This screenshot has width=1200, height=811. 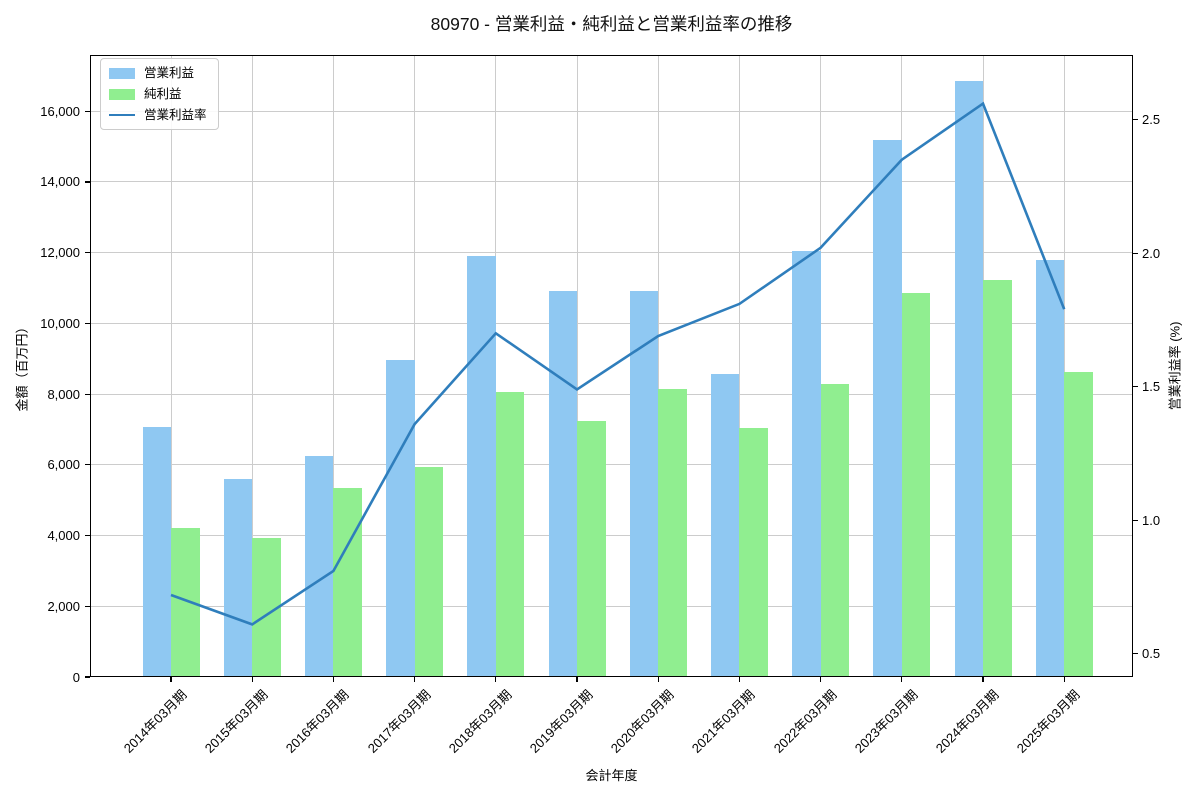 What do you see at coordinates (672, 533) in the screenshot?
I see `bar-純利益-2020年03月期` at bounding box center [672, 533].